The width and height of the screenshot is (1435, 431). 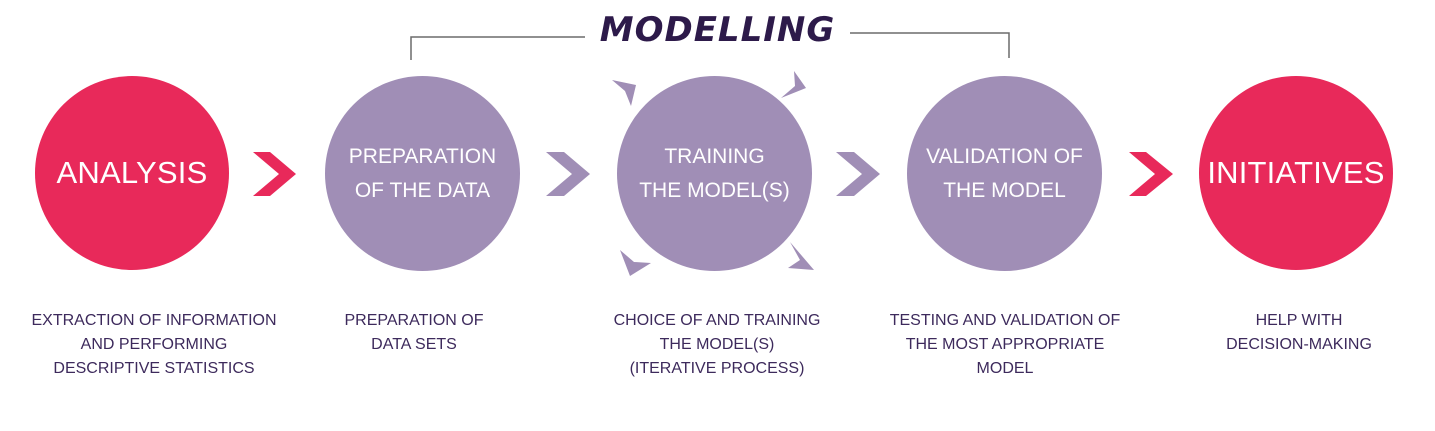 I want to click on step-description-validation-line-2: THE MOST APPROPRIATE, so click(x=1005, y=344).